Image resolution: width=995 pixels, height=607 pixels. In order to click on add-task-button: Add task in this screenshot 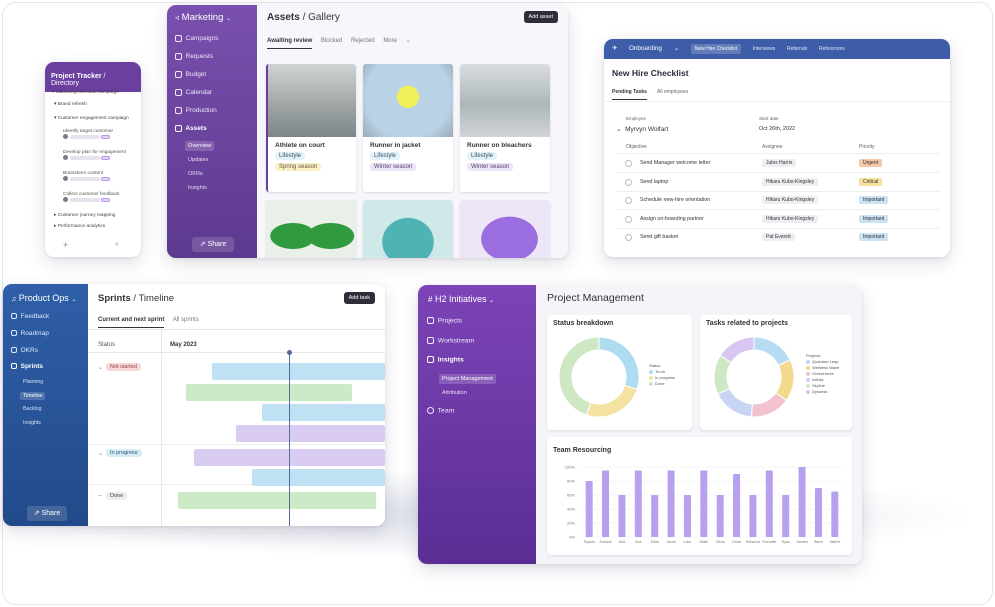, I will do `click(359, 298)`.